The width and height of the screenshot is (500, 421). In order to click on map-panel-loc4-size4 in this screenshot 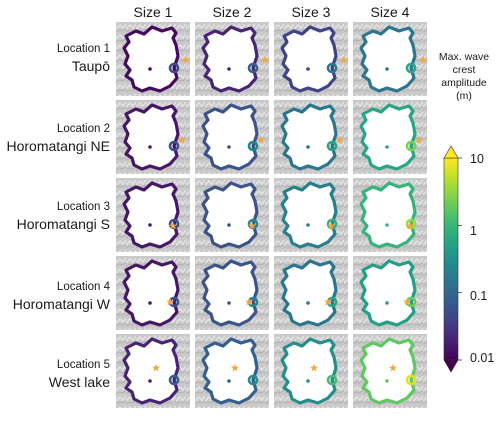, I will do `click(390, 293)`.